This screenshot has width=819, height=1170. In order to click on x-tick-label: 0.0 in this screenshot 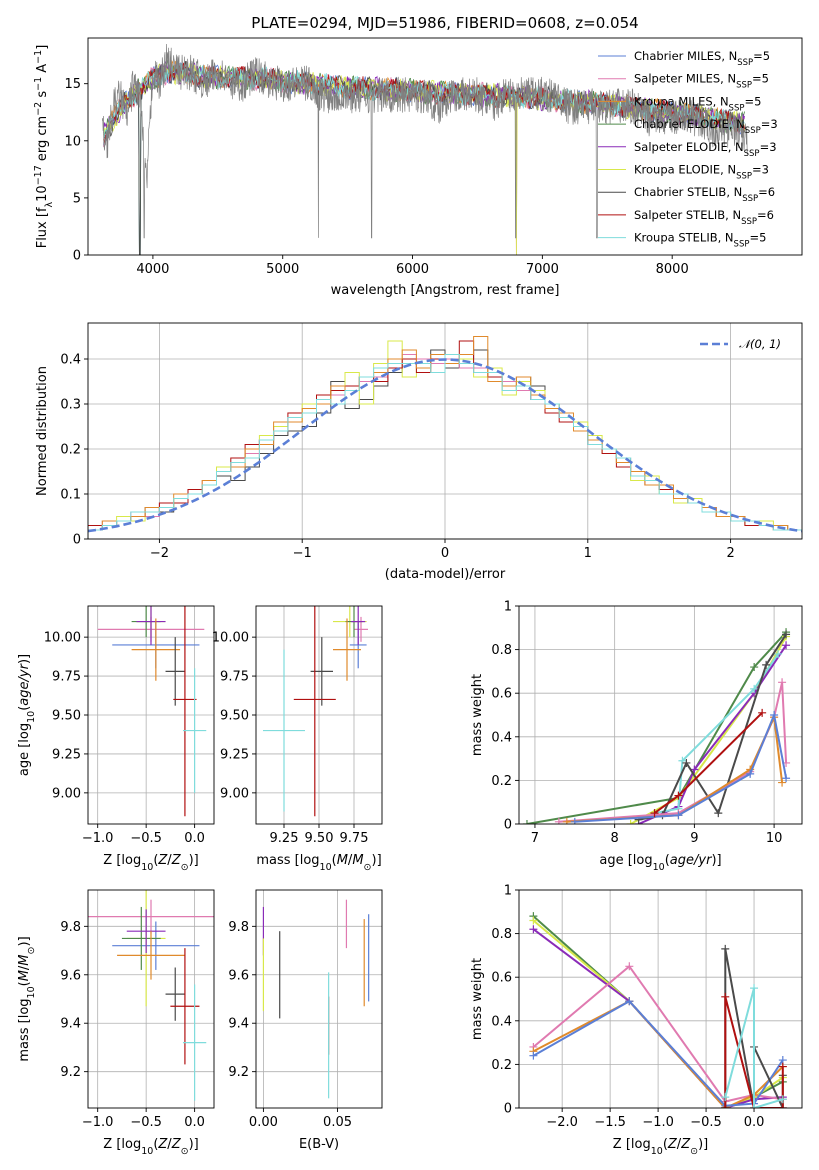, I will do `click(194, 838)`.